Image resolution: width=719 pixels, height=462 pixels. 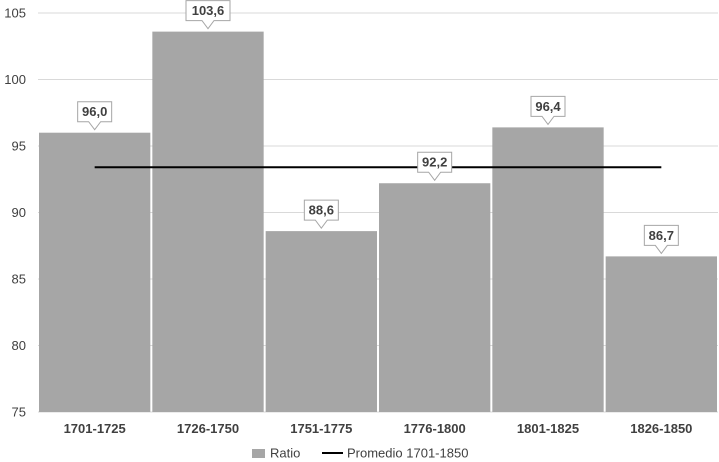 I want to click on y-tick-label: 80, so click(x=19, y=345).